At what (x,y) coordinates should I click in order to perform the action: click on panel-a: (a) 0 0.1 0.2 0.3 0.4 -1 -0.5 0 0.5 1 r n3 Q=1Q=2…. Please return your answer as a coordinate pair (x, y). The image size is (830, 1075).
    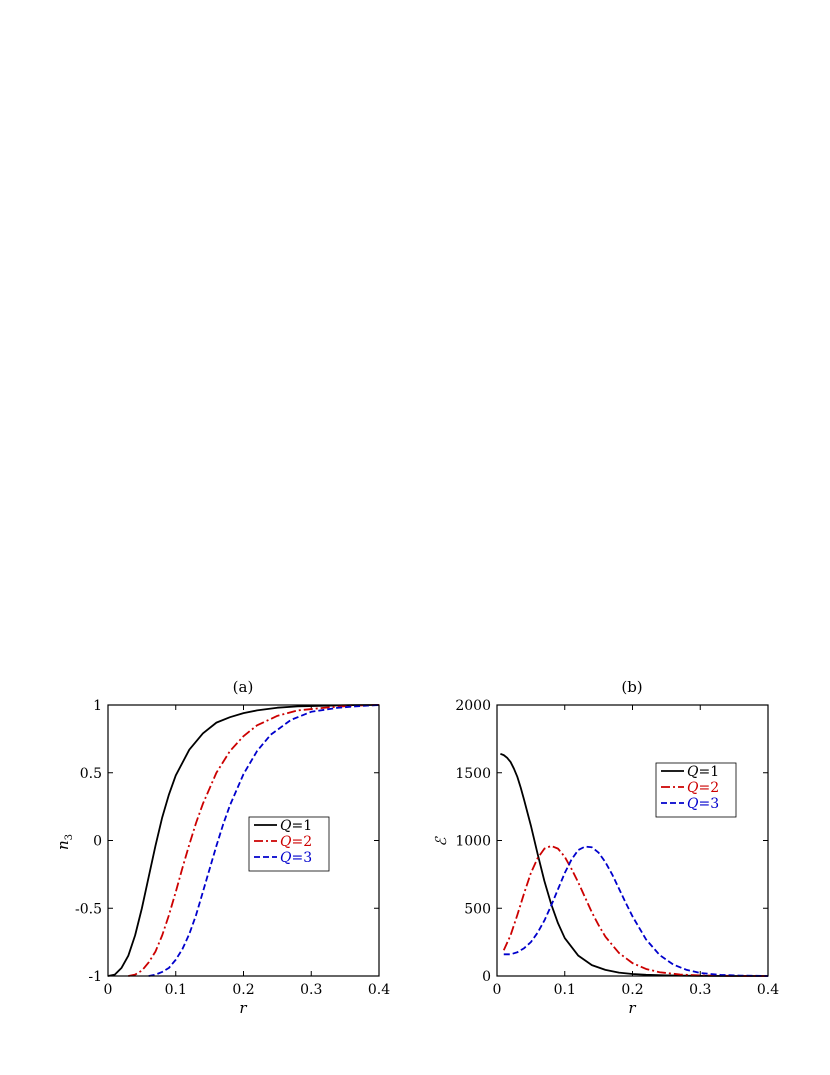
    Looking at the image, I should click on (222, 847).